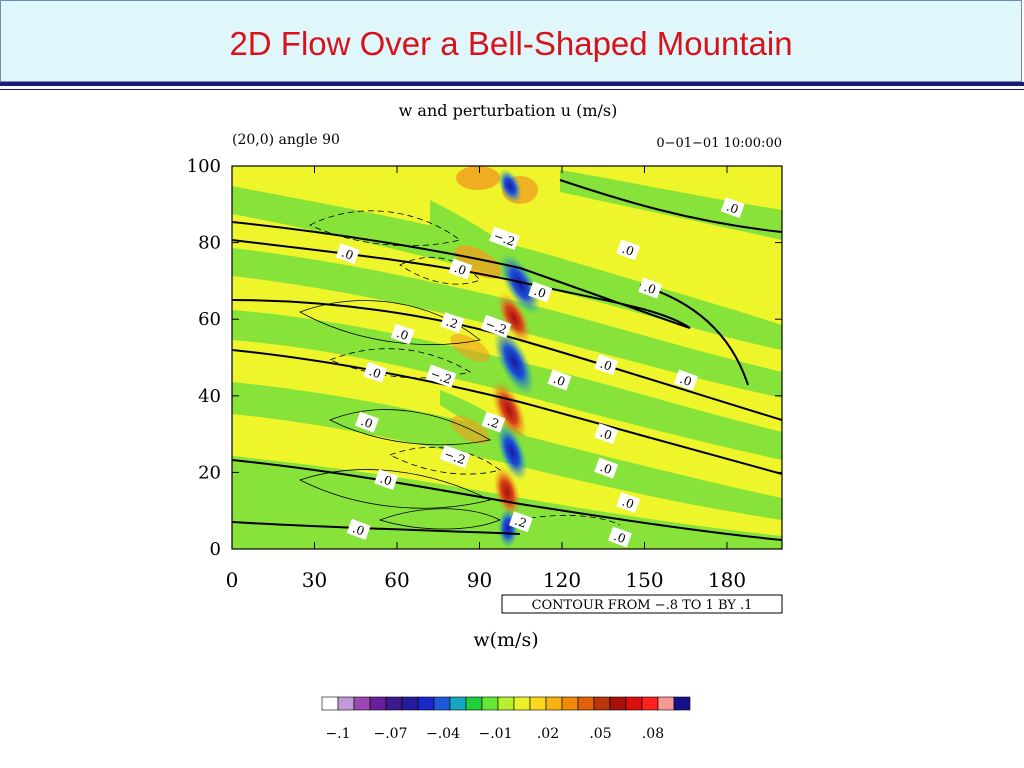 This screenshot has width=1024, height=768. I want to click on colorbar-tick-label: −.1, so click(337, 734).